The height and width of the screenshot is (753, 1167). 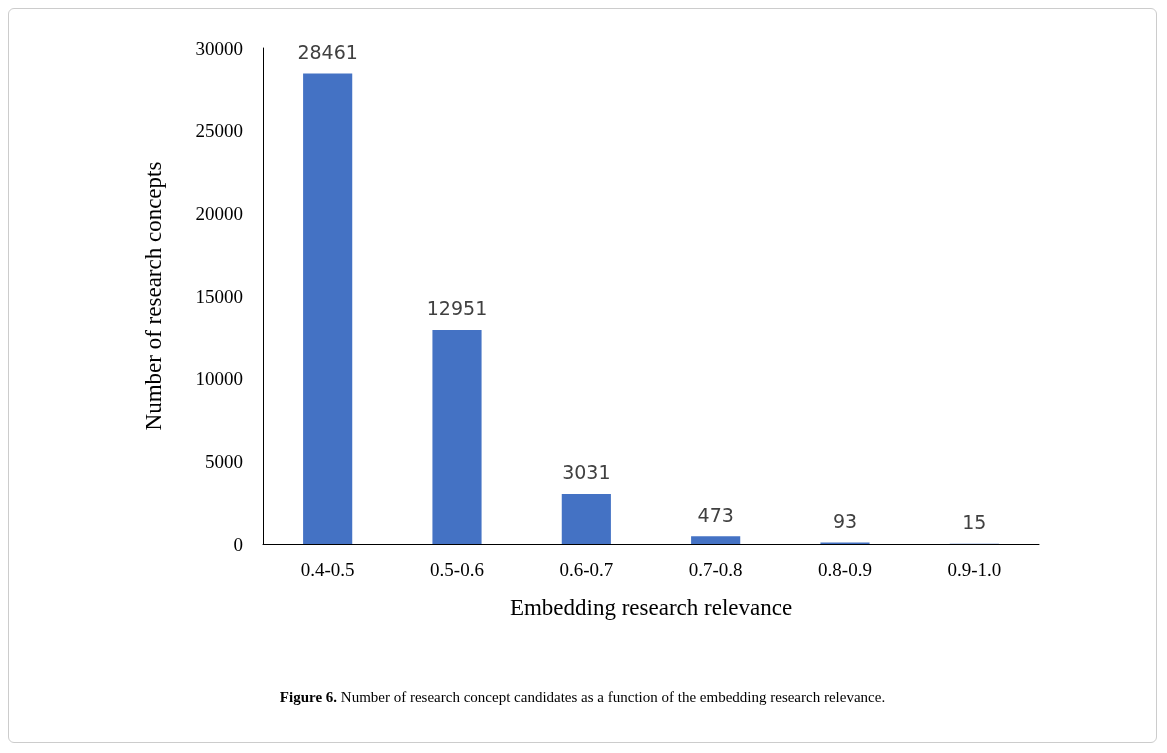 I want to click on y-tick-label: 20000, so click(x=219, y=213).